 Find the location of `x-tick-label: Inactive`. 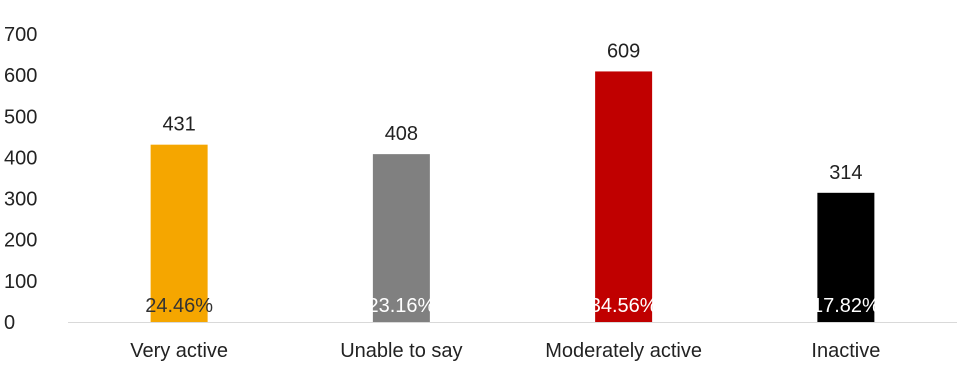

x-tick-label: Inactive is located at coordinates (845, 351).